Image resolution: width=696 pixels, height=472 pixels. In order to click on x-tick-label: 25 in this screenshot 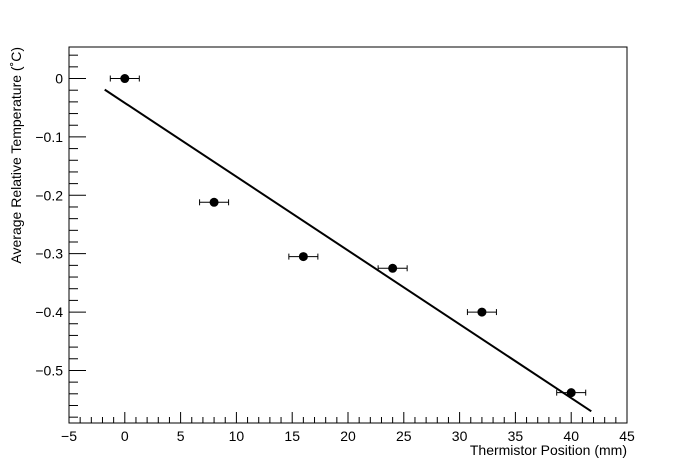, I will do `click(404, 436)`.